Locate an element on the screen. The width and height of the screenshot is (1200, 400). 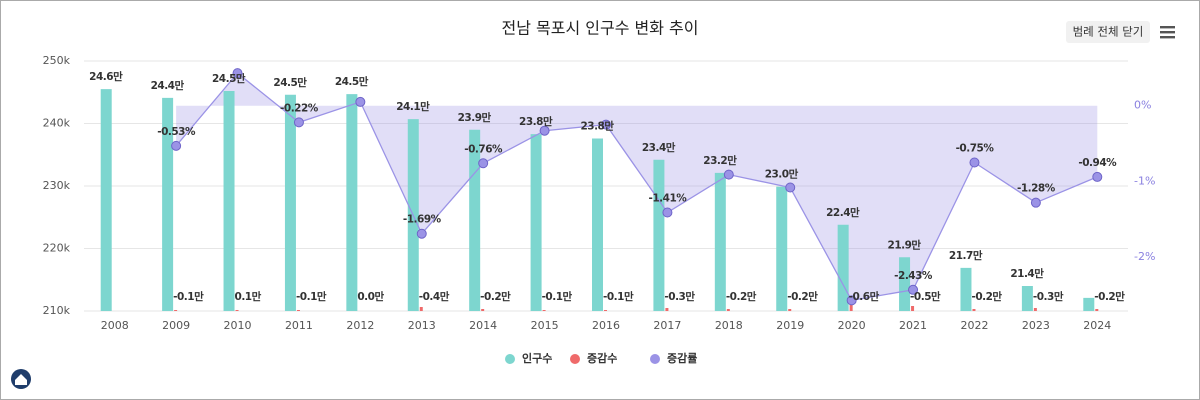
menu-bar is located at coordinates (1167, 27).